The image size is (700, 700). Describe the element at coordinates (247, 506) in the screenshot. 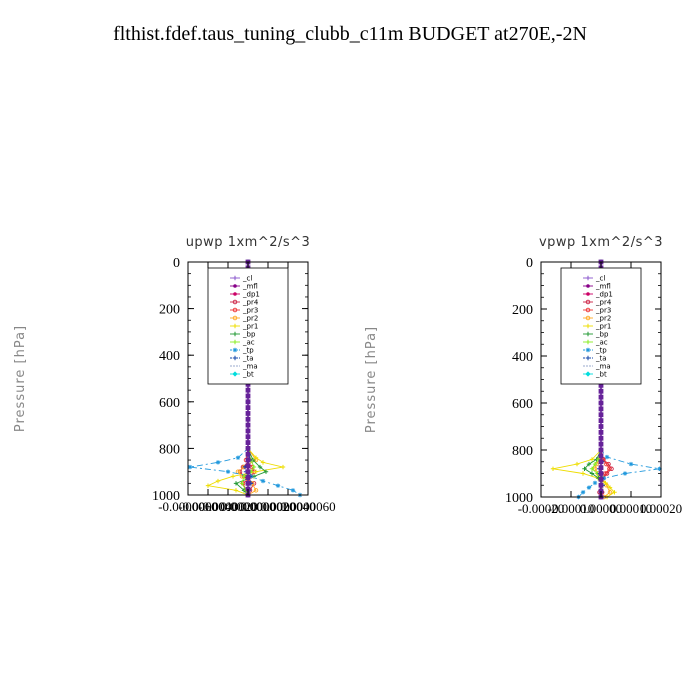

I see `x-tick-label: 0.0000000` at that location.